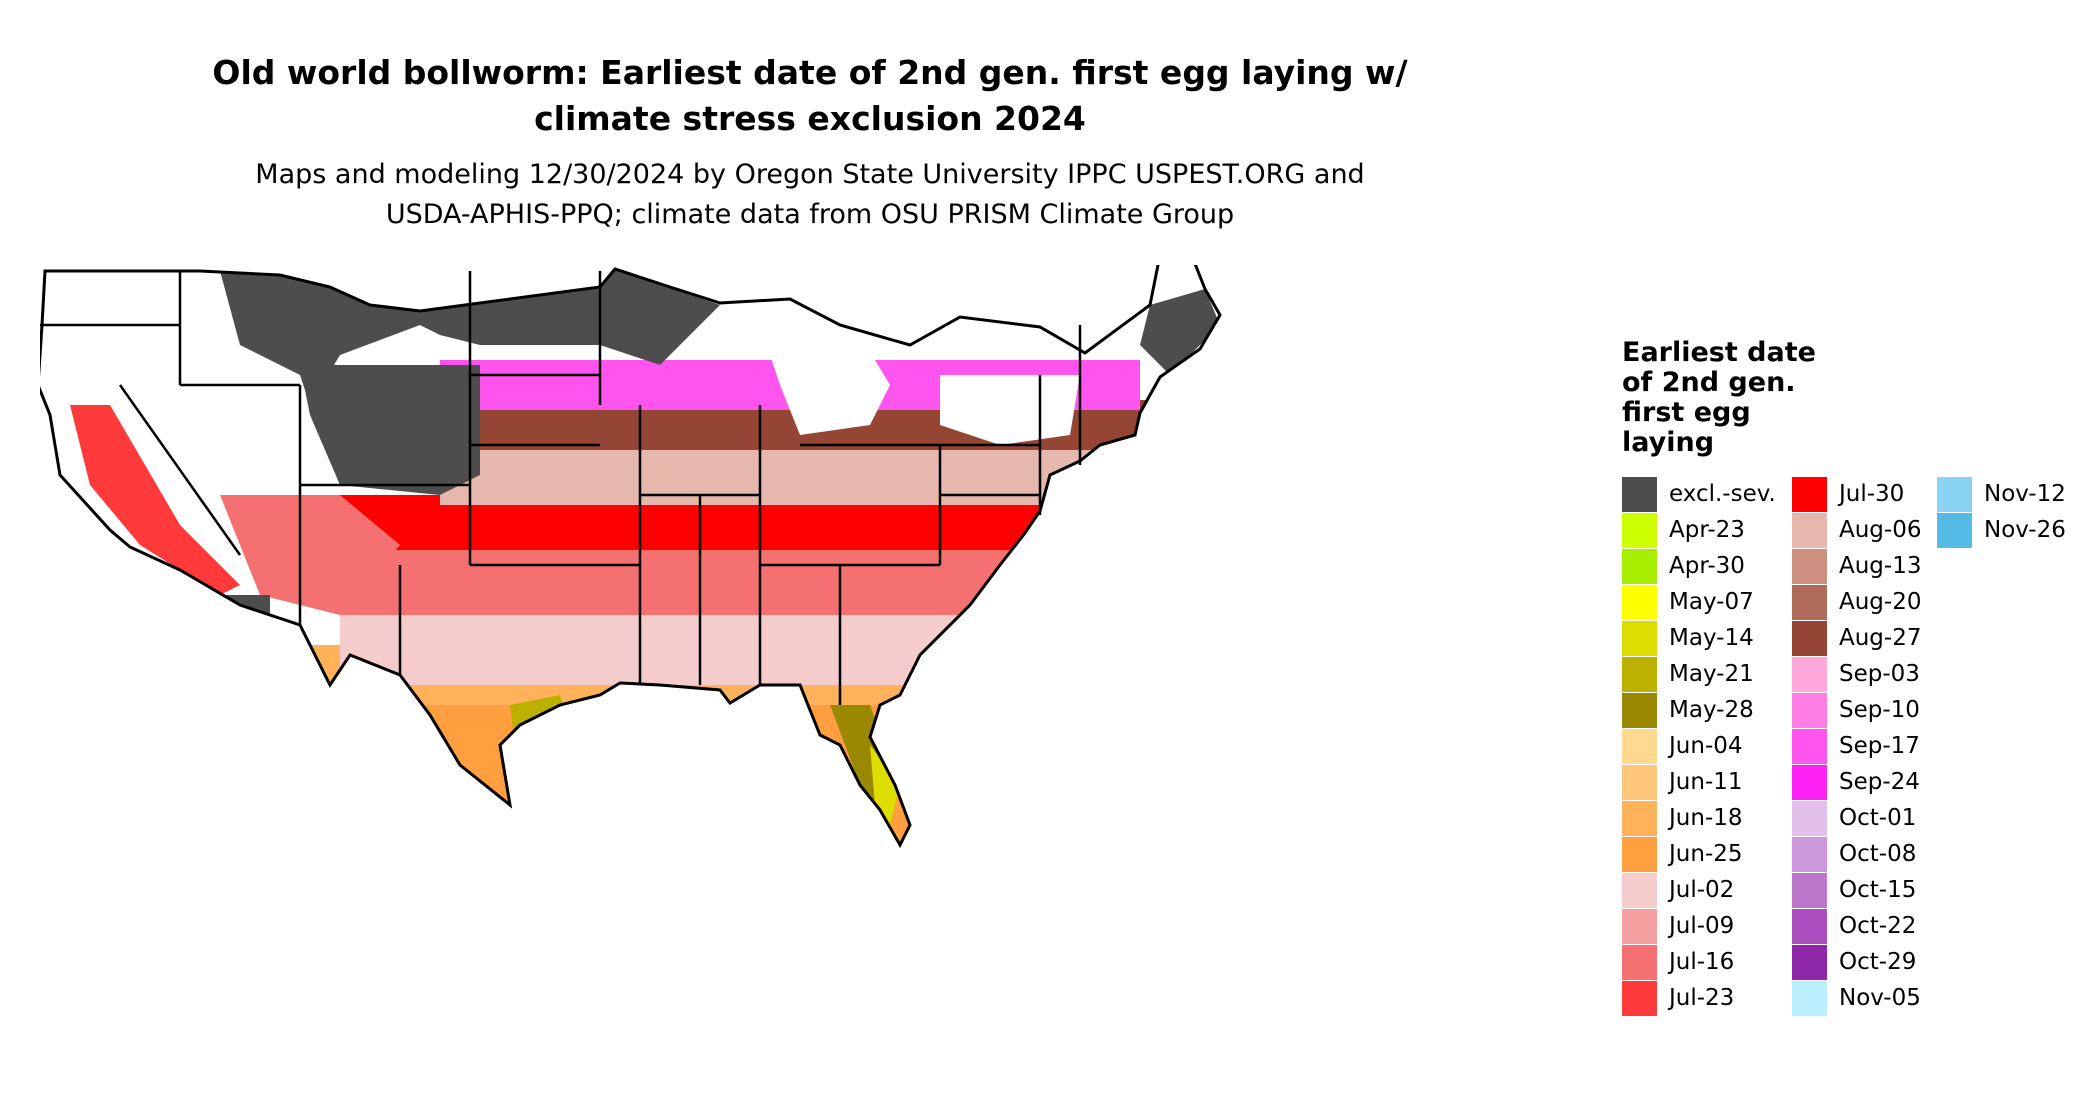 This screenshot has height=1116, width=2100. What do you see at coordinates (1878, 890) in the screenshot?
I see `legend-label: Oct-15` at bounding box center [1878, 890].